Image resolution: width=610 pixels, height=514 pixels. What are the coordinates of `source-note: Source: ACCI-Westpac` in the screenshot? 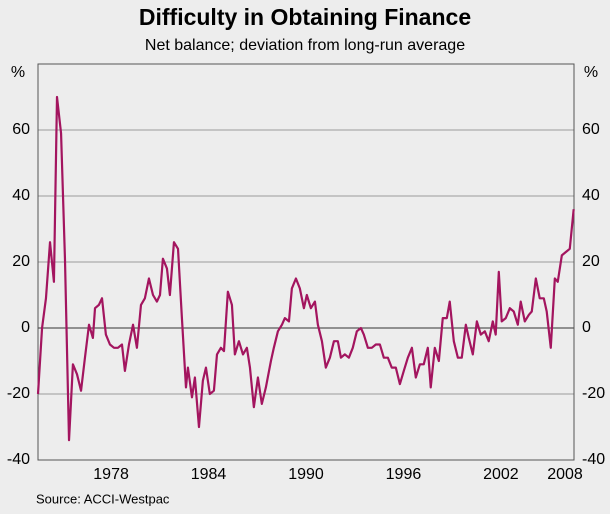 It's located at (103, 498).